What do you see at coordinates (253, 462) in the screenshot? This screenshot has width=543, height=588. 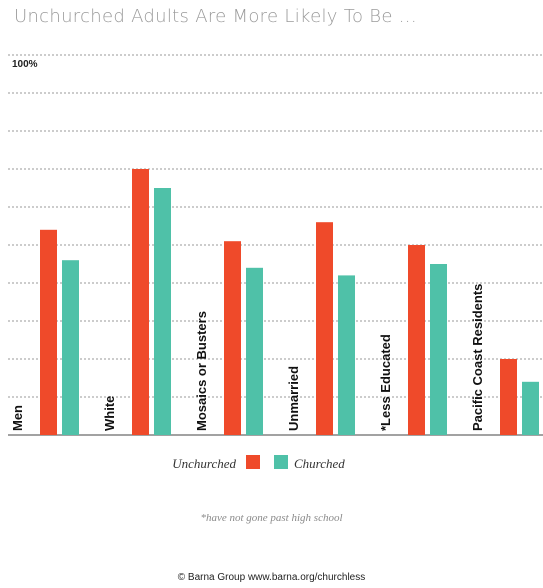 I see `legend-swatch-unchurched` at bounding box center [253, 462].